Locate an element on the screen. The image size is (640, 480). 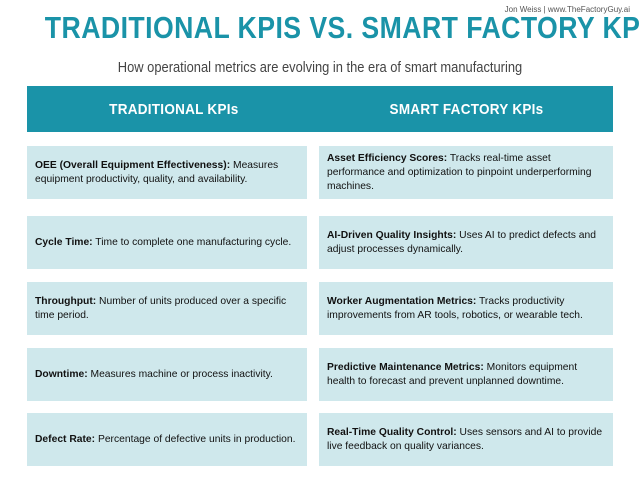
kpi-term: Worker Augmentation Metrics: is located at coordinates (402, 301).